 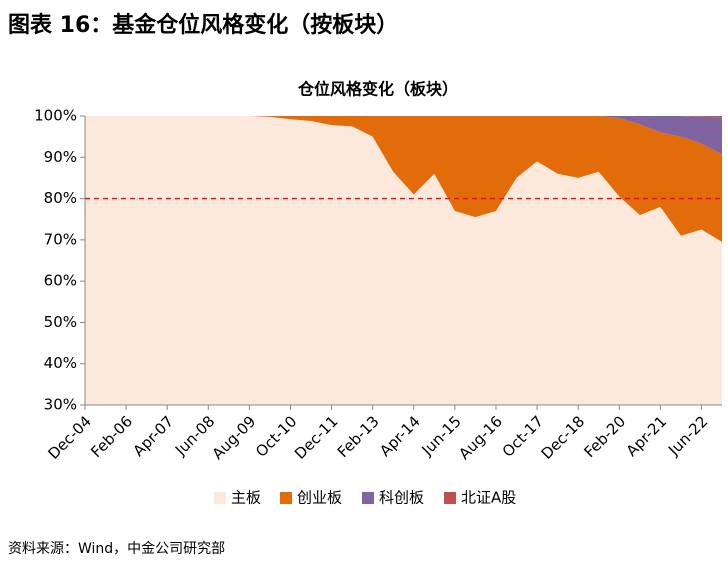 I want to click on x-tick-label: Feb-13, so click(x=358, y=436).